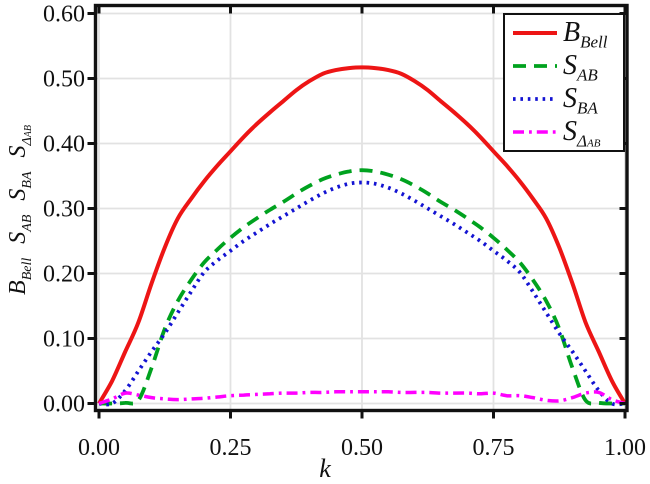  What do you see at coordinates (625, 448) in the screenshot?
I see `x-tick-label: 1.00` at bounding box center [625, 448].